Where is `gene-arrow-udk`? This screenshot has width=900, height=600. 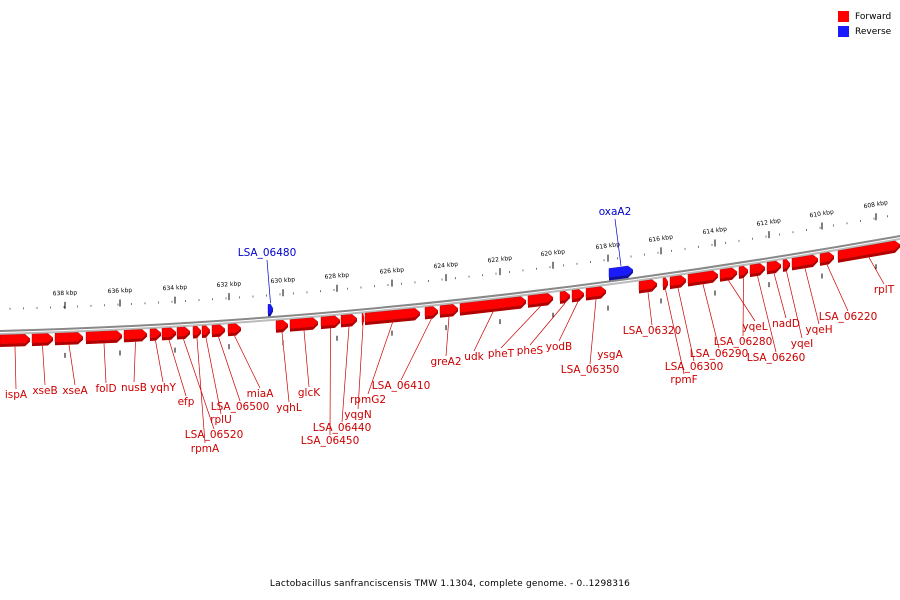 gene-arrow-udk is located at coordinates (493, 306).